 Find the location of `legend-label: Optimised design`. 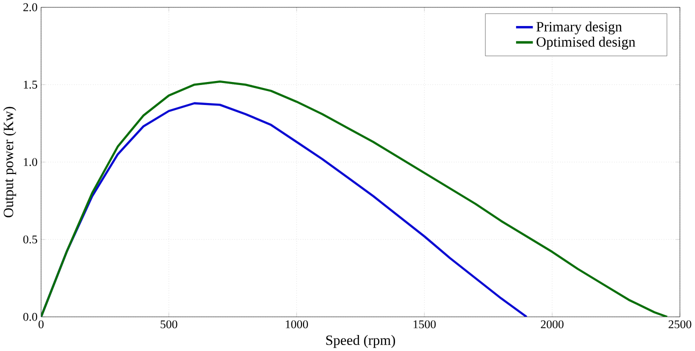

legend-label: Optimised design is located at coordinates (586, 43).